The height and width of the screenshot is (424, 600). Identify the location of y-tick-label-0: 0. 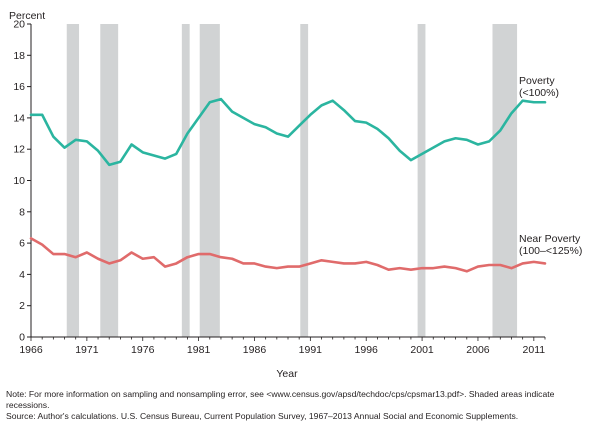
(22, 338).